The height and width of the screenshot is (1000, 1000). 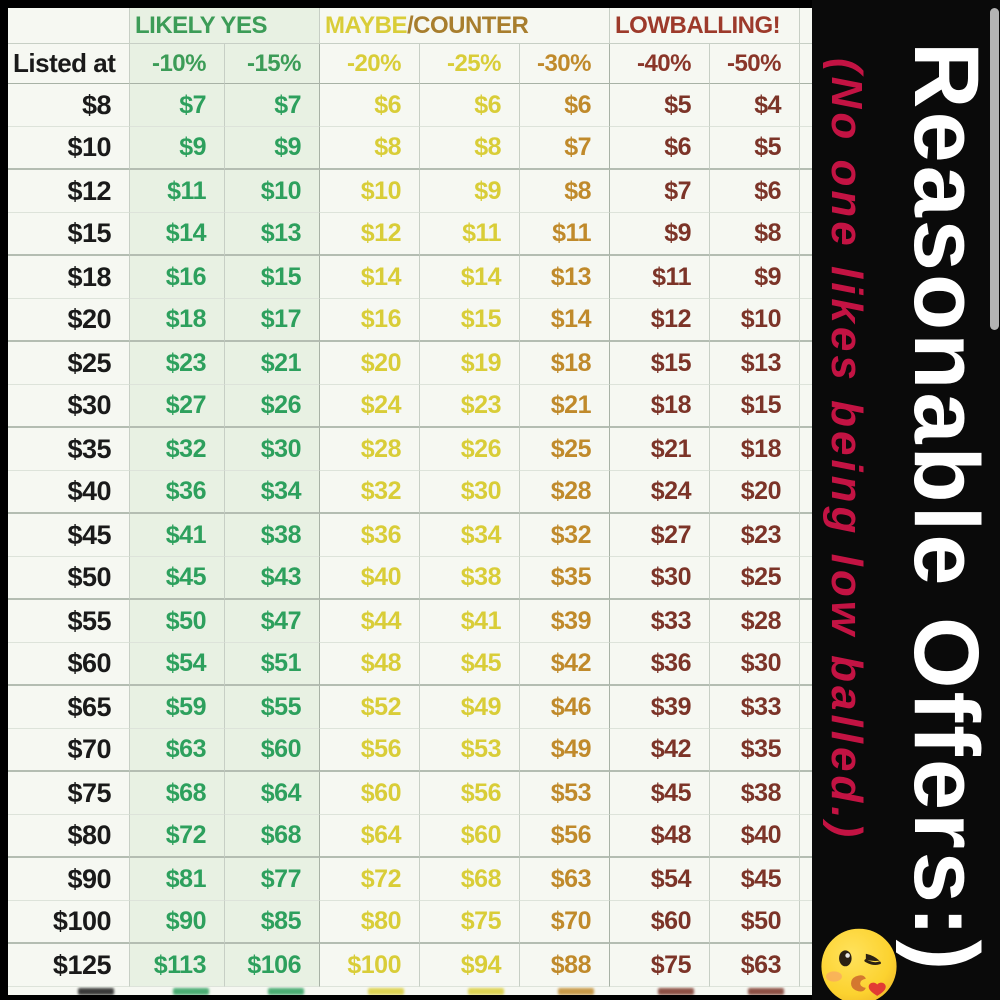 I want to click on offer-cell: $24, so click(x=370, y=406).